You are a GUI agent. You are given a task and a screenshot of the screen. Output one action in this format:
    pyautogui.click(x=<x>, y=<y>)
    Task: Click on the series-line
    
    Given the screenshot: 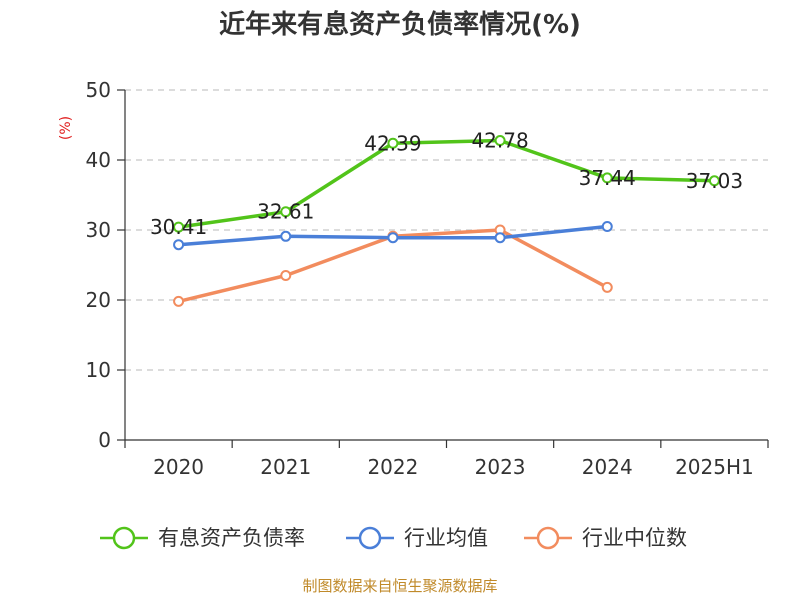 What is the action you would take?
    pyautogui.click(x=446, y=183)
    